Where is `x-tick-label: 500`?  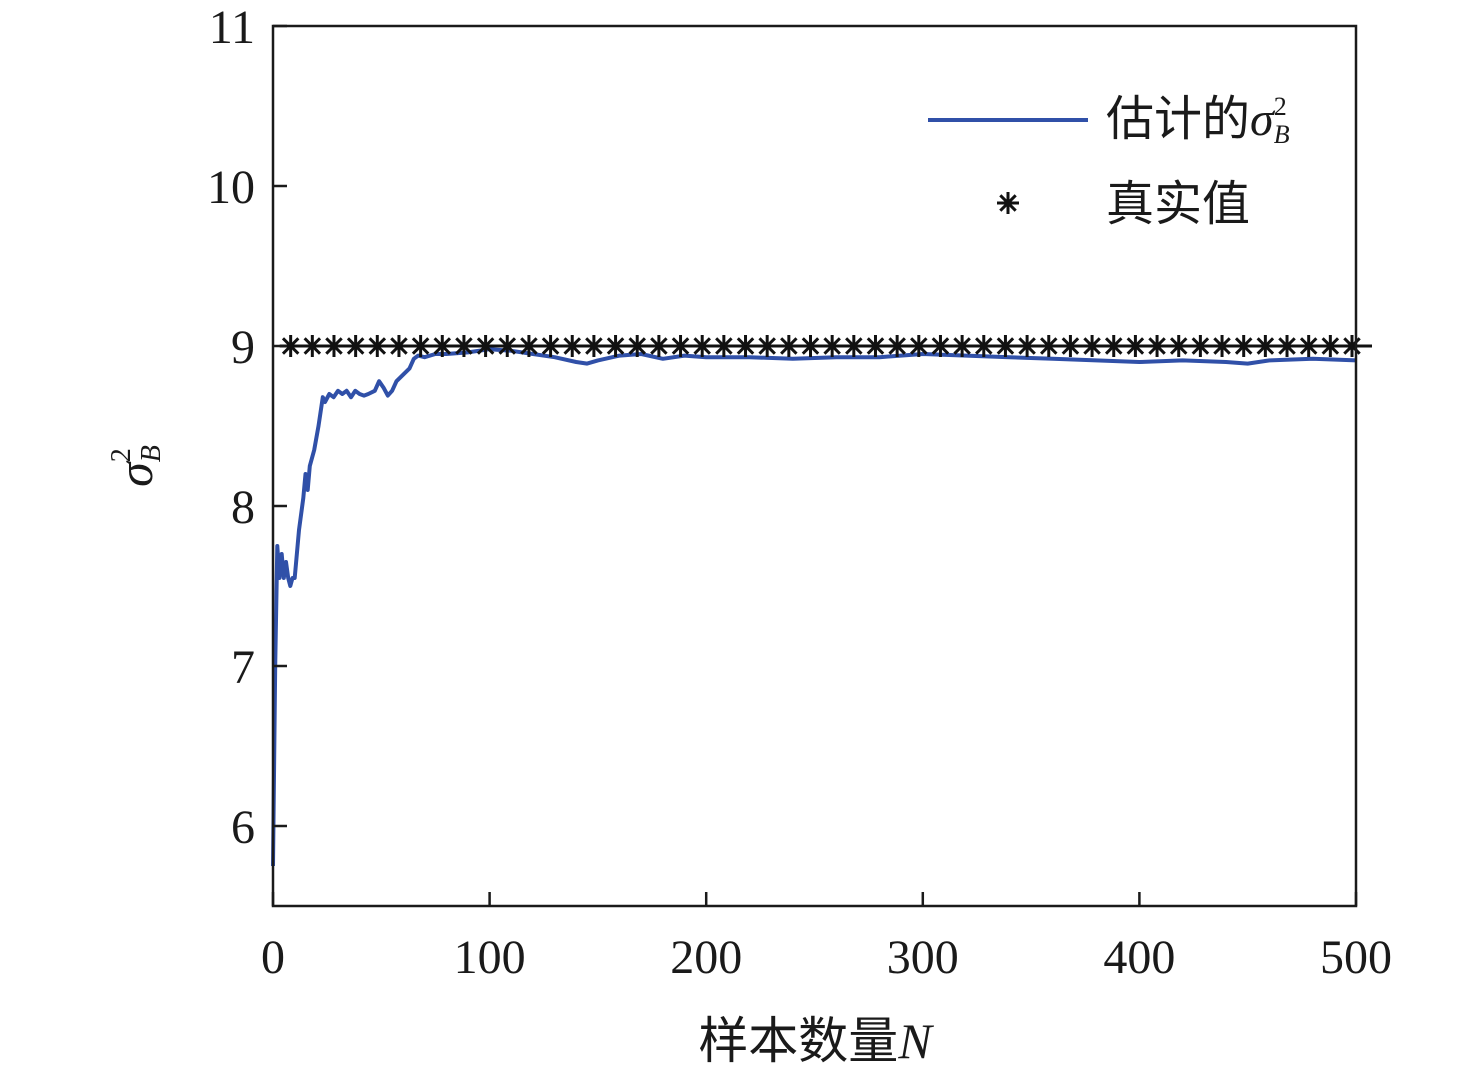
x-tick-label: 500 is located at coordinates (1356, 957).